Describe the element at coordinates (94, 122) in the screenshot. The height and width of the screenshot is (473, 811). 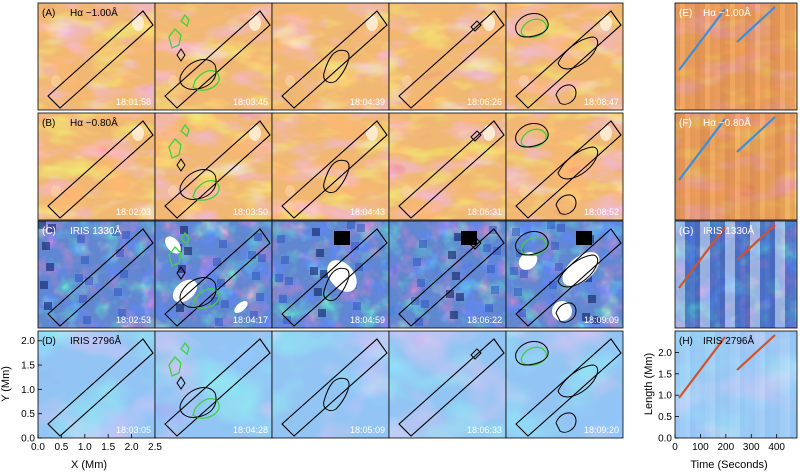
I see `panel-title: Hα −0.80Å` at that location.